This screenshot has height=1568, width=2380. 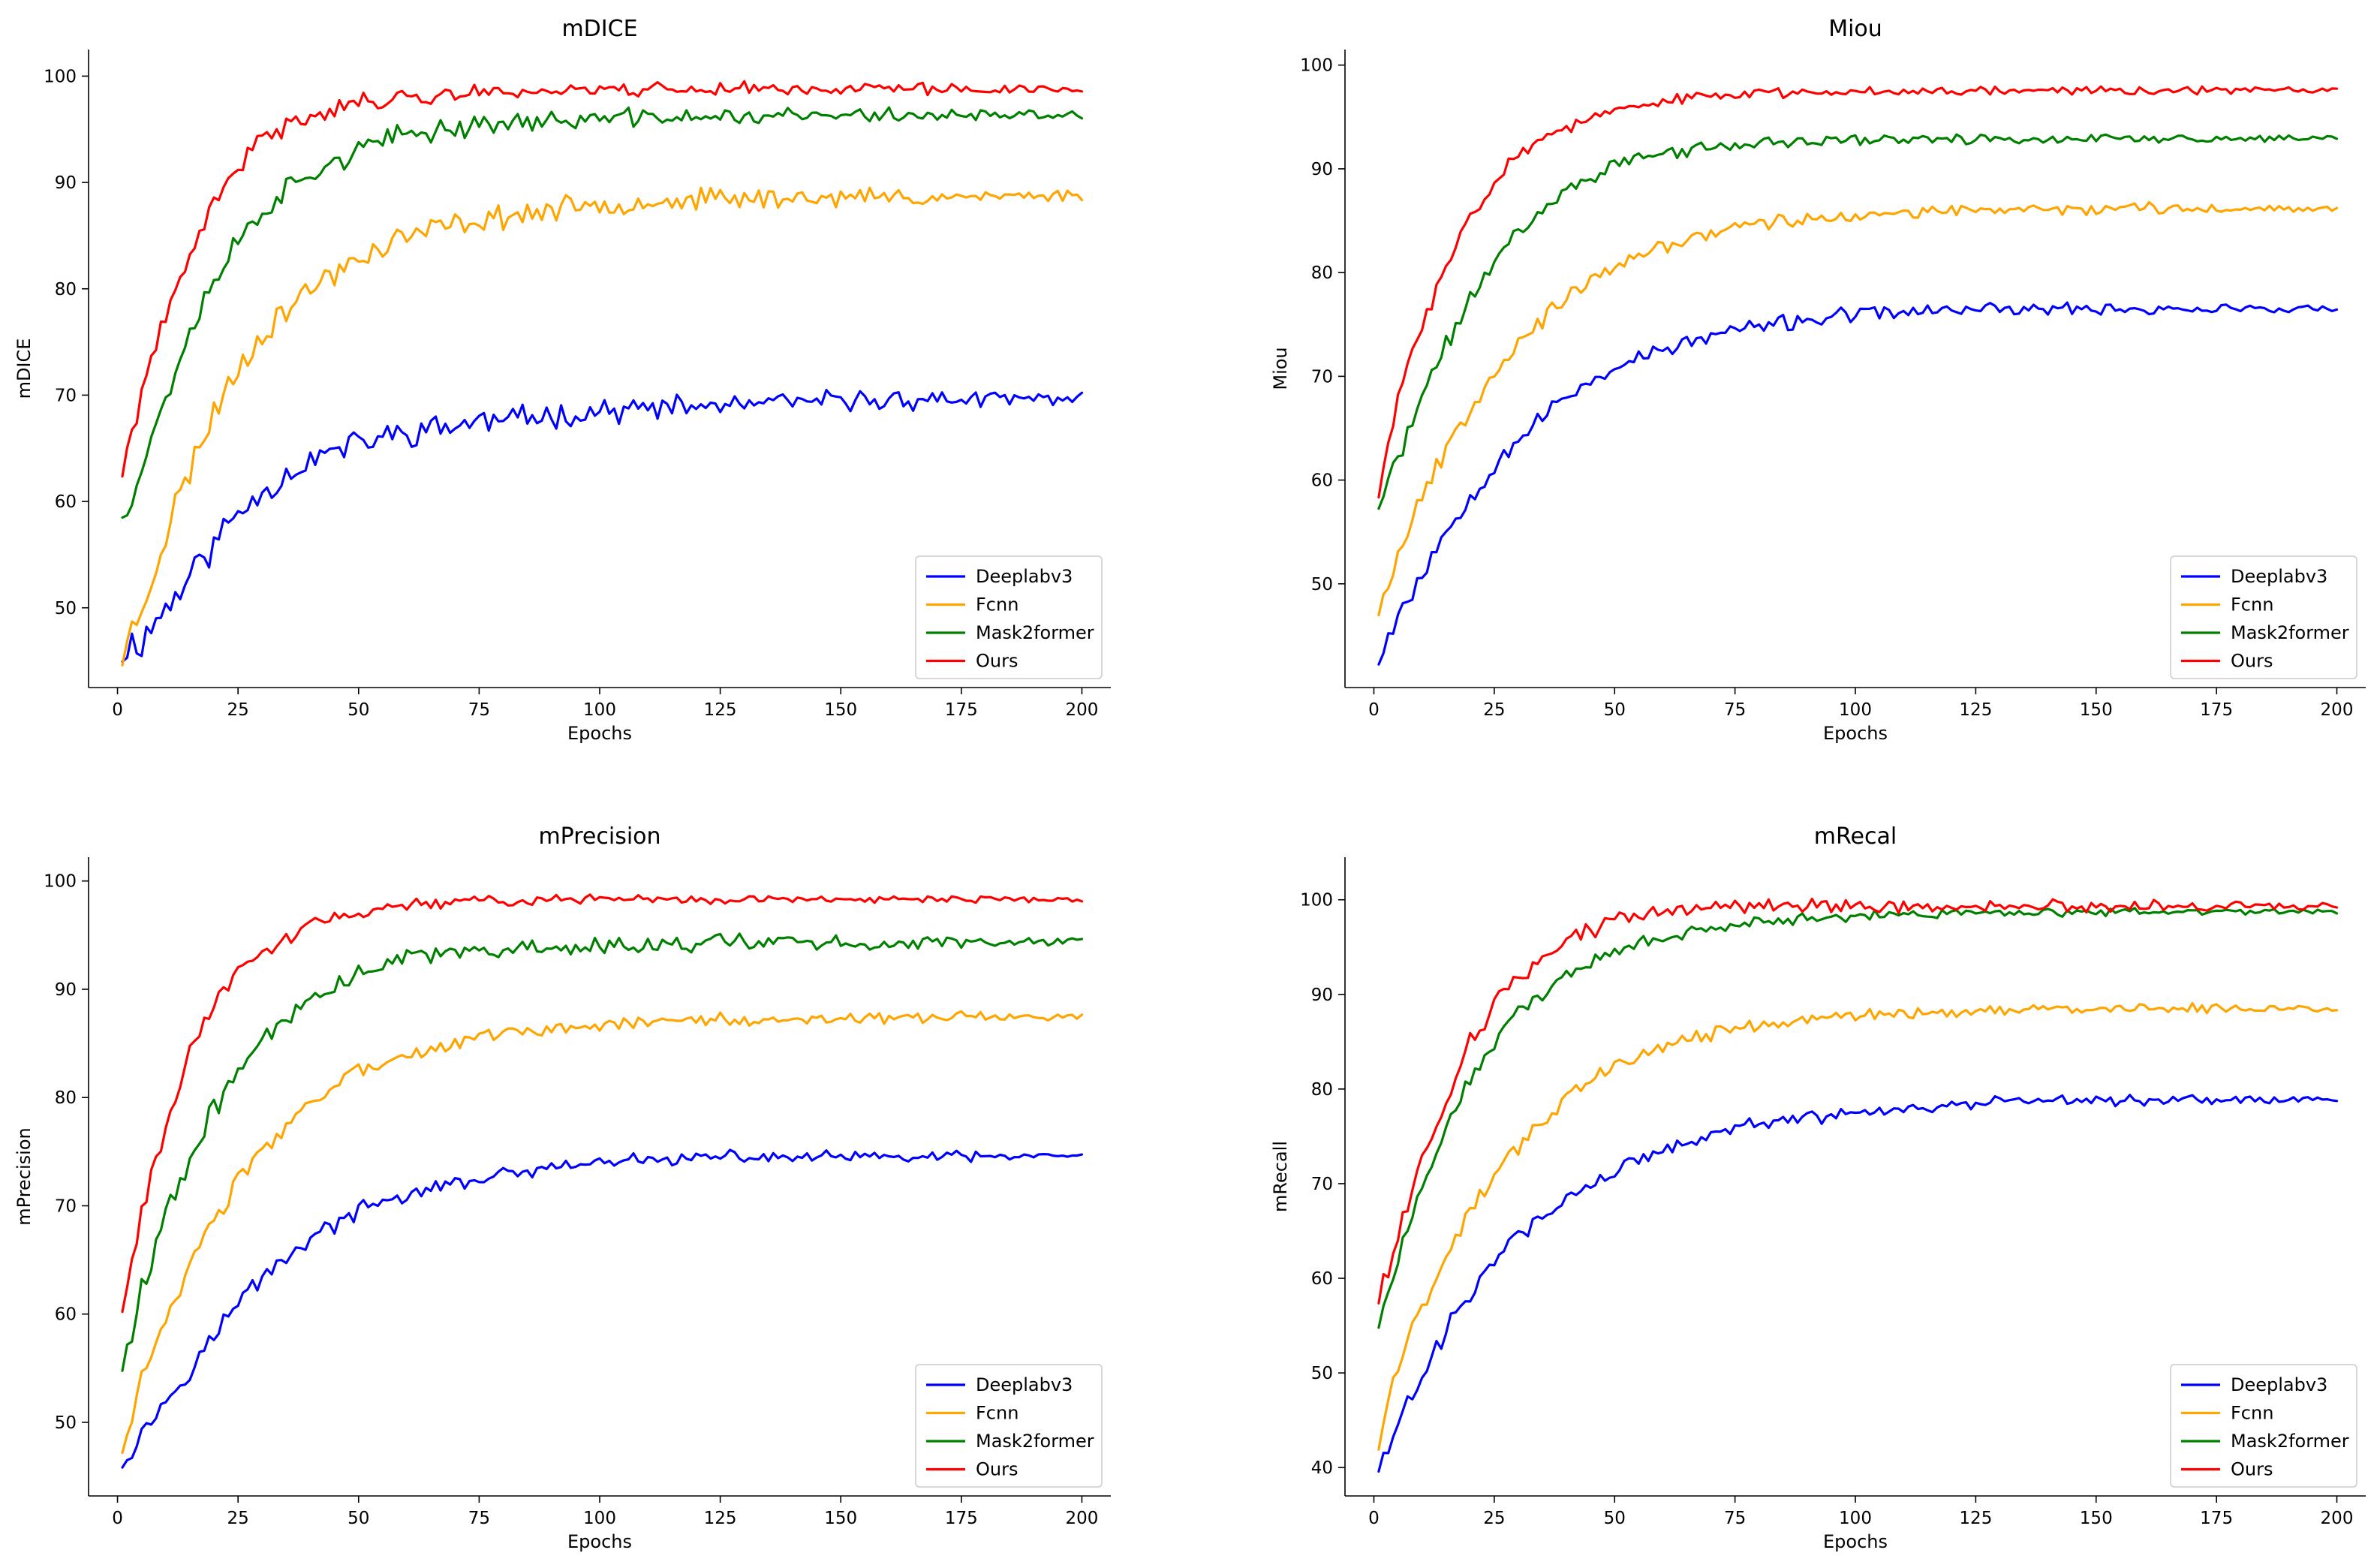 I want to click on y-axis-label: Miou, so click(x=1280, y=368).